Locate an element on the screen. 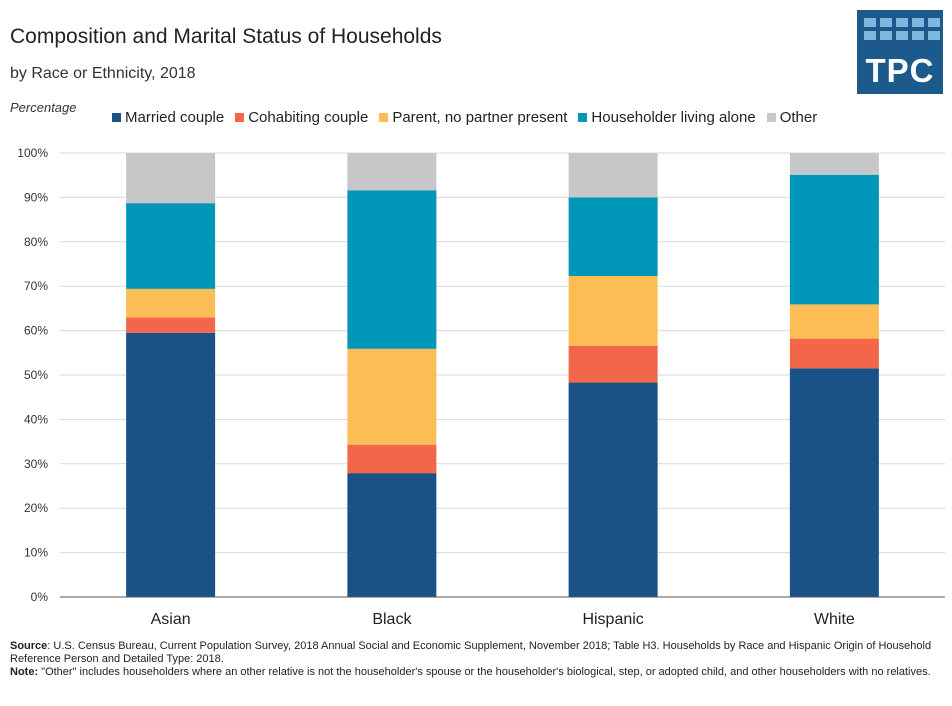 The height and width of the screenshot is (706, 952). legend-item-parent: Parent, no partner present is located at coordinates (473, 117).